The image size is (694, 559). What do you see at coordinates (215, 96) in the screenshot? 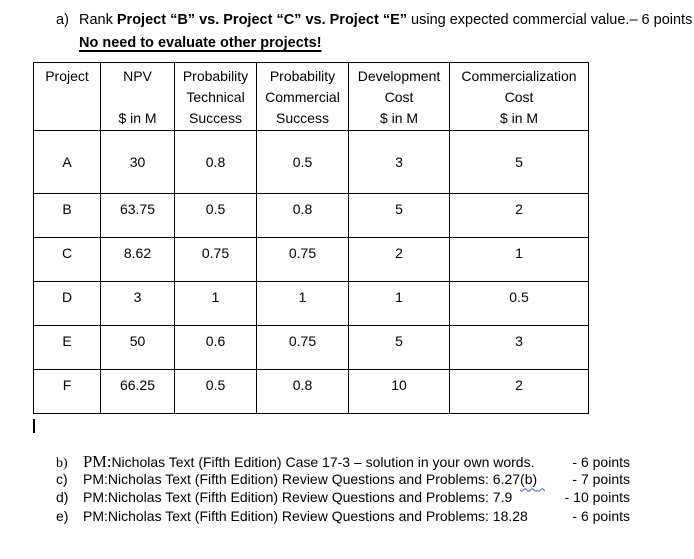
I see `header-prob-technical: Probability Technical Success` at bounding box center [215, 96].